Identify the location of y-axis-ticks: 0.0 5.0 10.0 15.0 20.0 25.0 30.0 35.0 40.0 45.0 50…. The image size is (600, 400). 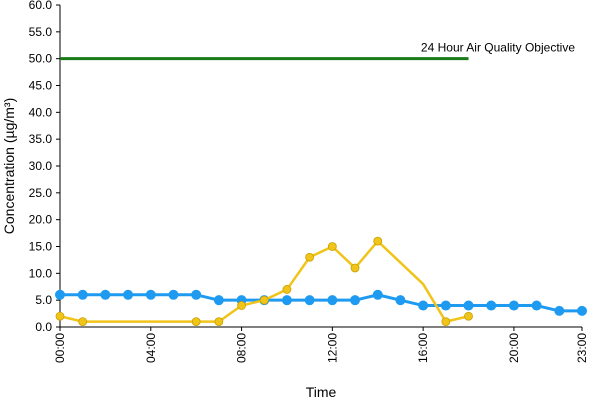
(44, 167).